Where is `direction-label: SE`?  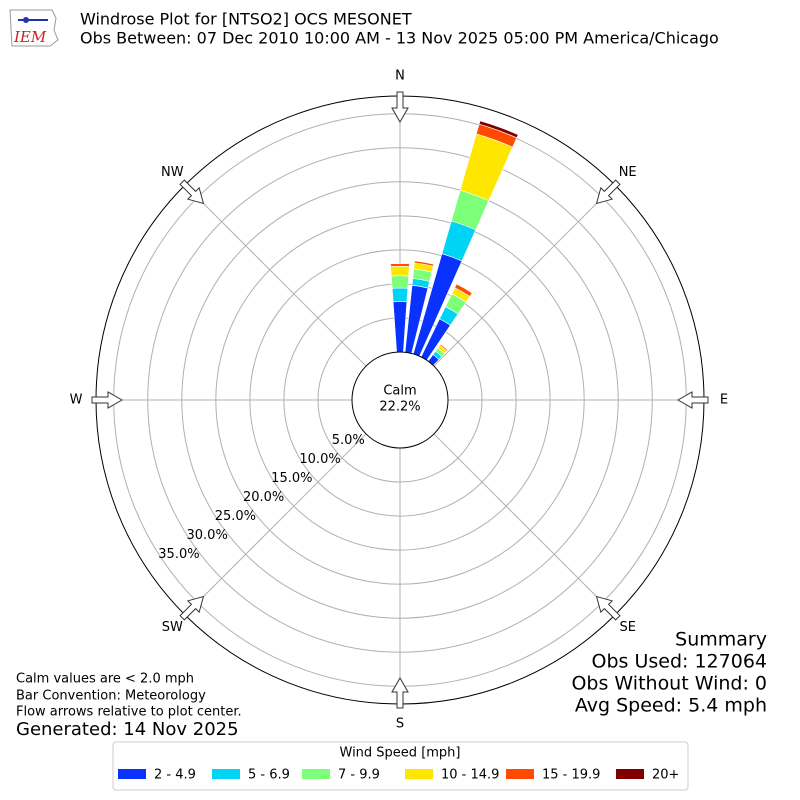
direction-label: SE is located at coordinates (627, 627).